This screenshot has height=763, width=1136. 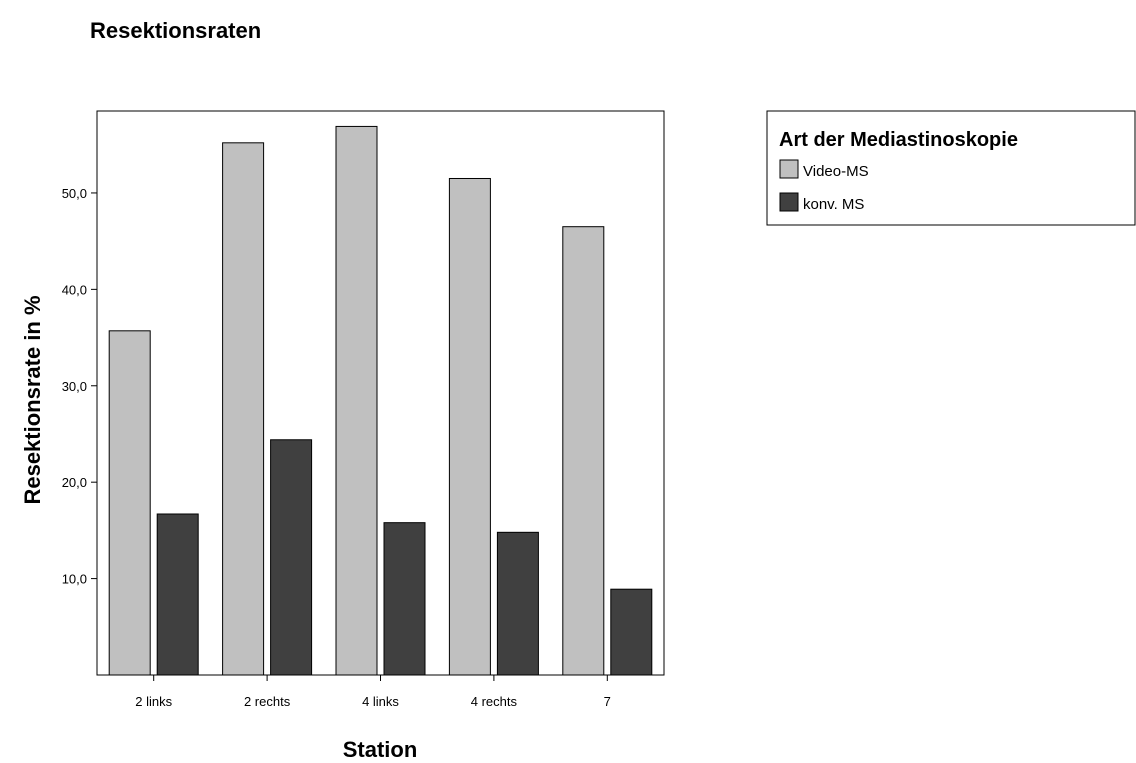 I want to click on bar-konv-ms-2-rechts, so click(x=291, y=557).